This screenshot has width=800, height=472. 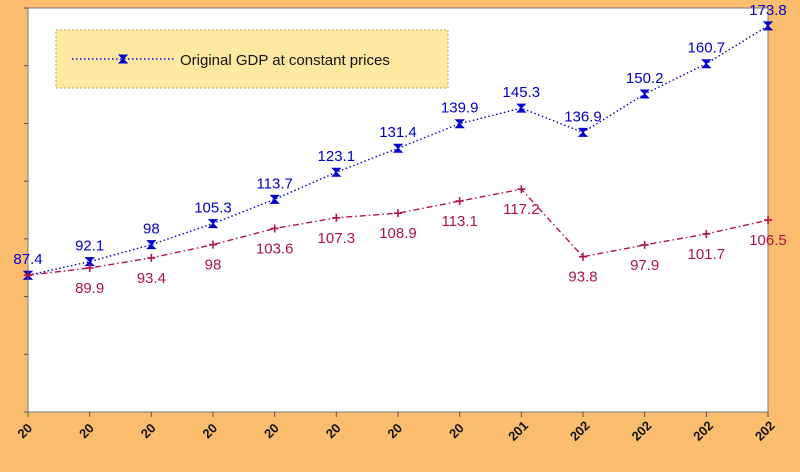 I want to click on legend-entry: Original GDP at constant prices, so click(x=285, y=60).